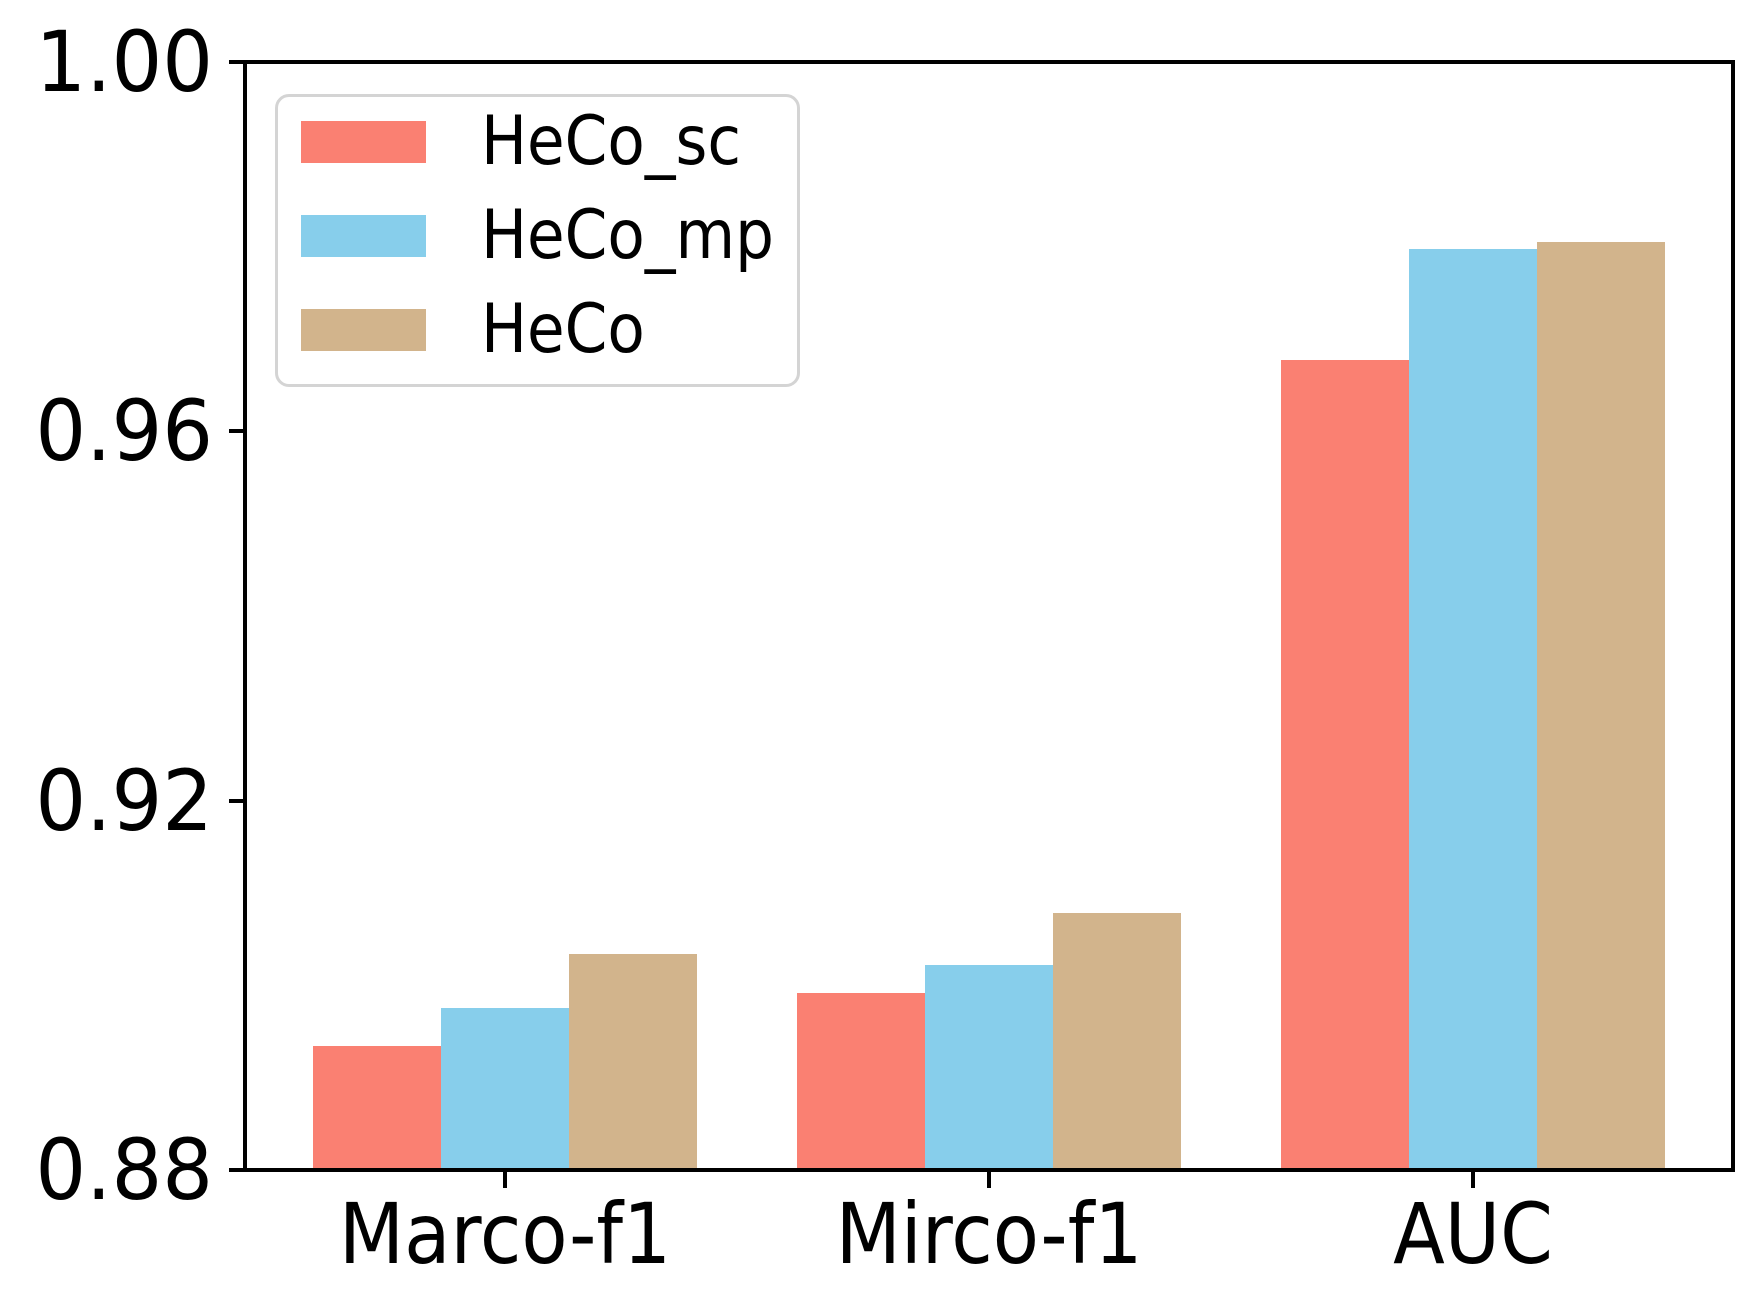 The image size is (1762, 1310). What do you see at coordinates (124, 801) in the screenshot?
I see `y-tick-label: 0.92` at bounding box center [124, 801].